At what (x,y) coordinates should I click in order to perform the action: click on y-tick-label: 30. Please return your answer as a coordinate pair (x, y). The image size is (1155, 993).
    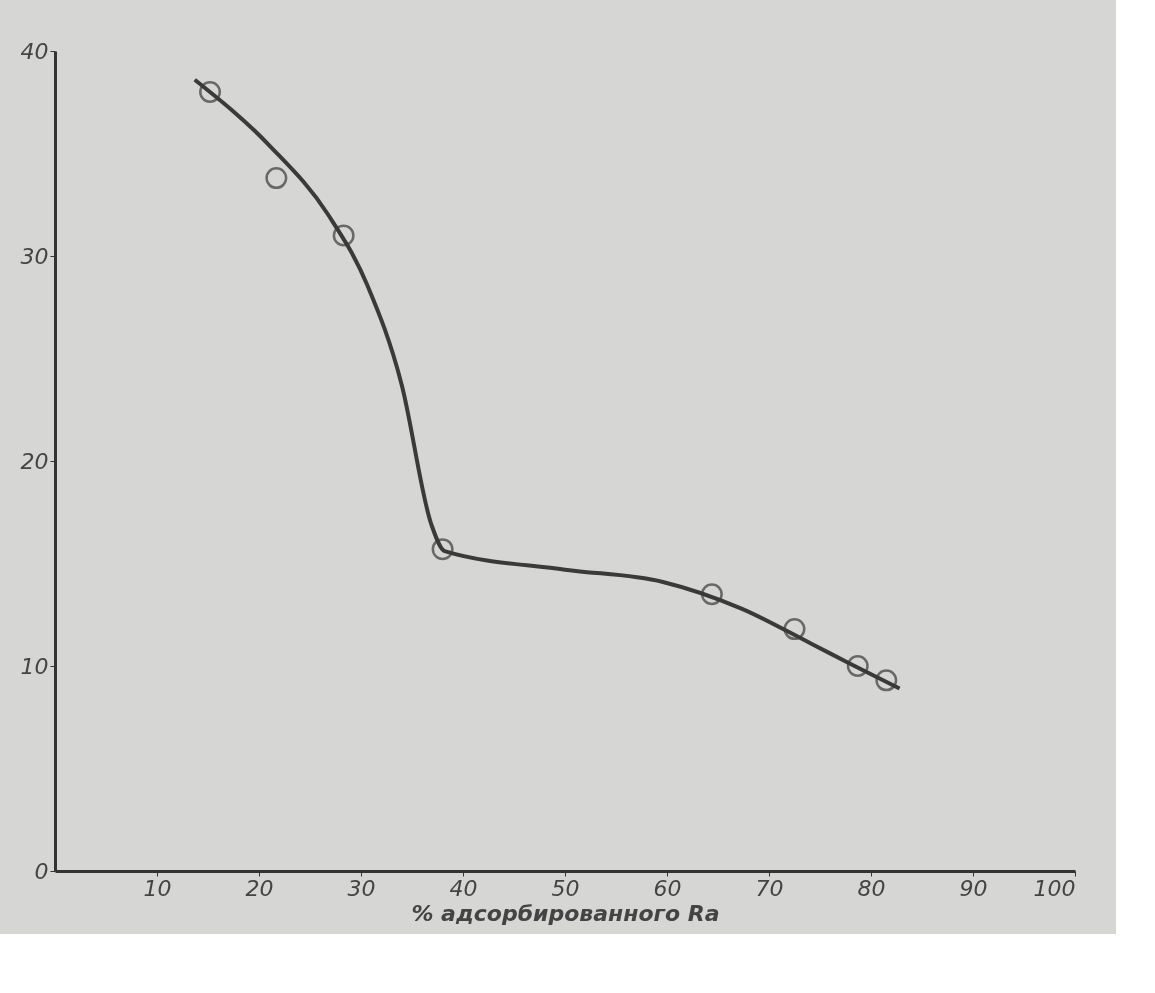
    Looking at the image, I should click on (34, 256).